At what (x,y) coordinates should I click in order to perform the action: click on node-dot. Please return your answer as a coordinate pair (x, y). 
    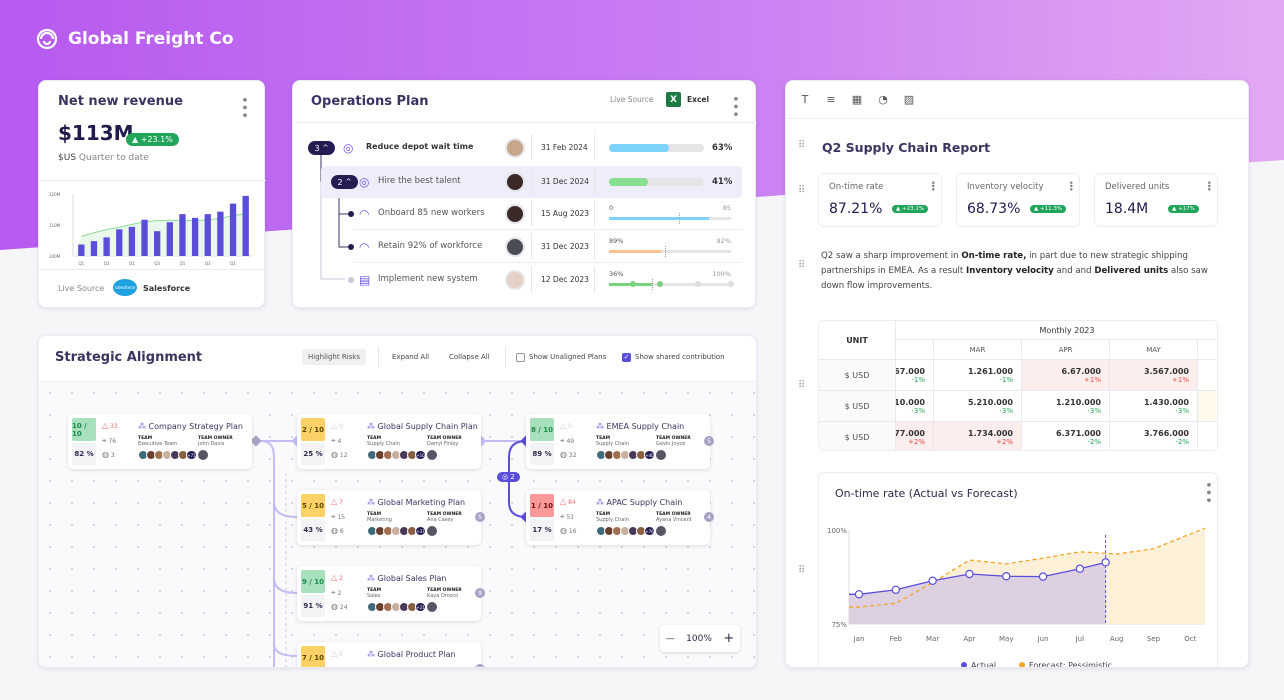
    Looking at the image, I should click on (351, 280).